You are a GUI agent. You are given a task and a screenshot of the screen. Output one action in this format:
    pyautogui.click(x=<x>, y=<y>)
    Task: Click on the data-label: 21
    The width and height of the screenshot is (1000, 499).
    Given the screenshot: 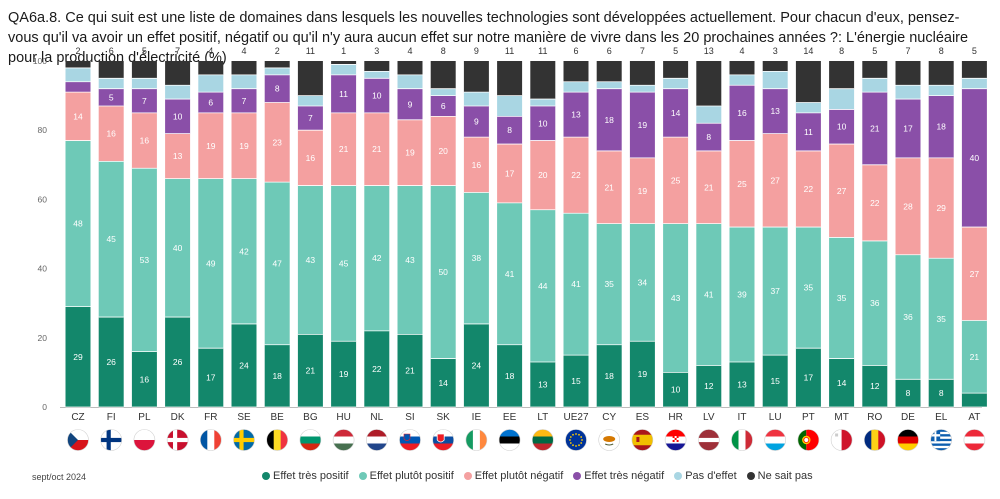 What is the action you would take?
    pyautogui.click(x=875, y=128)
    